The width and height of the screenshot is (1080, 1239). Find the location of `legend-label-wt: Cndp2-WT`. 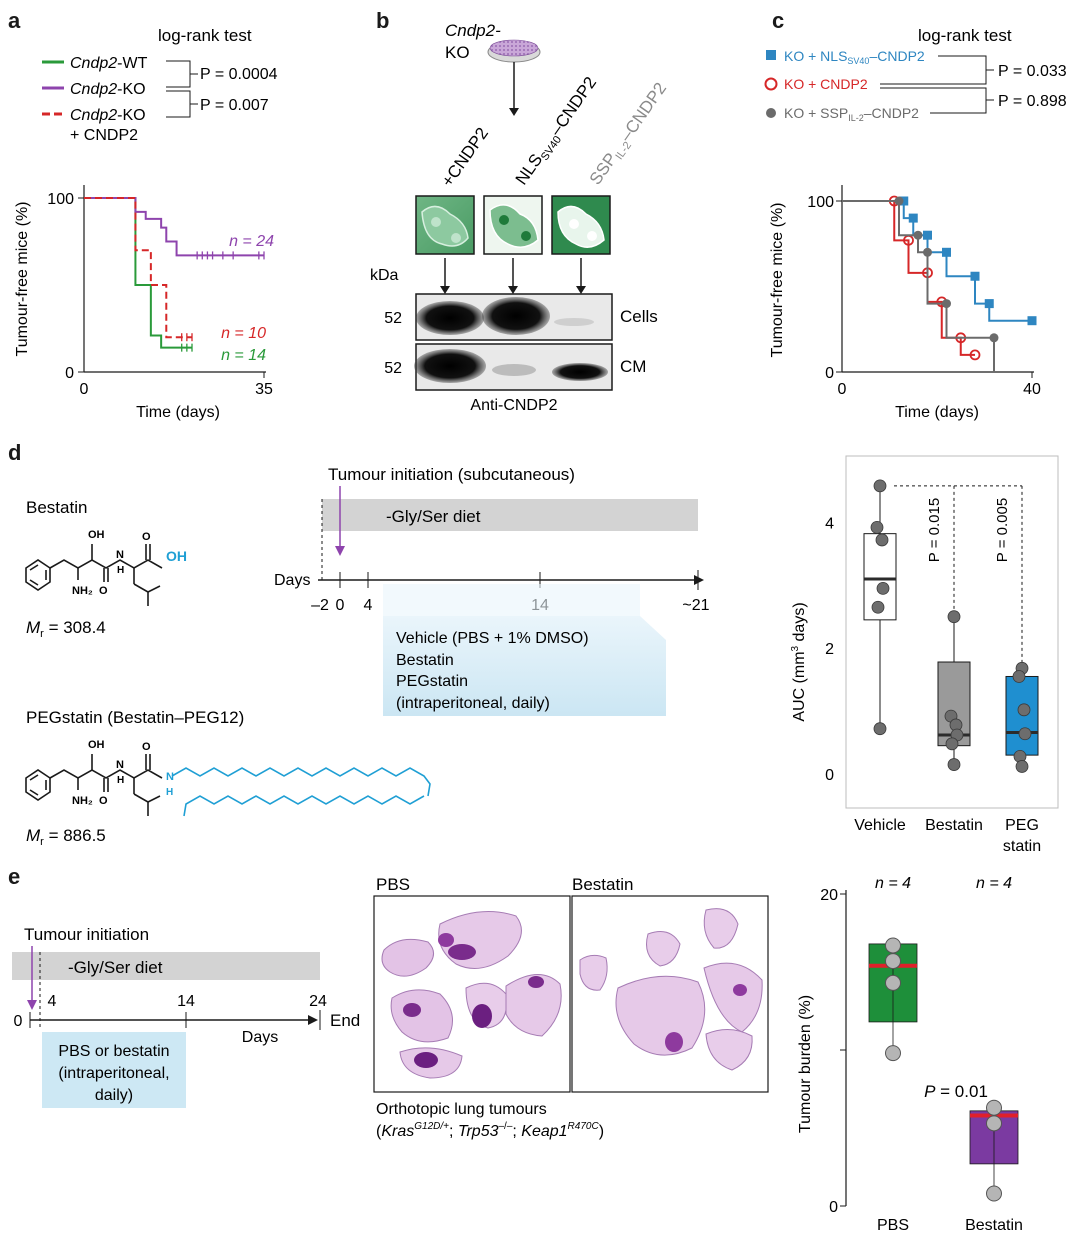

legend-label-wt: Cndp2-WT is located at coordinates (109, 63).